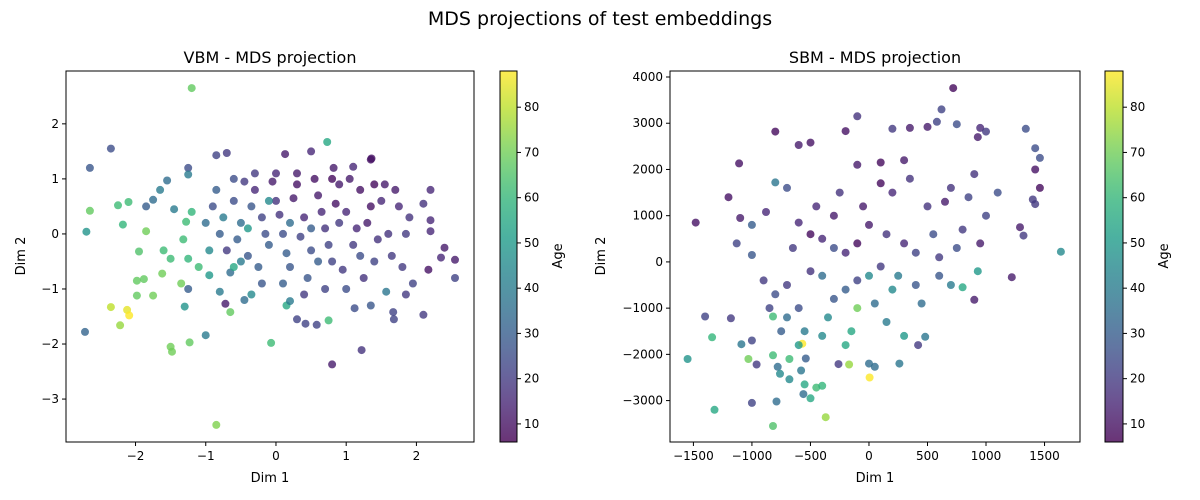  What do you see at coordinates (55, 234) in the screenshot?
I see `y-tick-label: 0` at bounding box center [55, 234].